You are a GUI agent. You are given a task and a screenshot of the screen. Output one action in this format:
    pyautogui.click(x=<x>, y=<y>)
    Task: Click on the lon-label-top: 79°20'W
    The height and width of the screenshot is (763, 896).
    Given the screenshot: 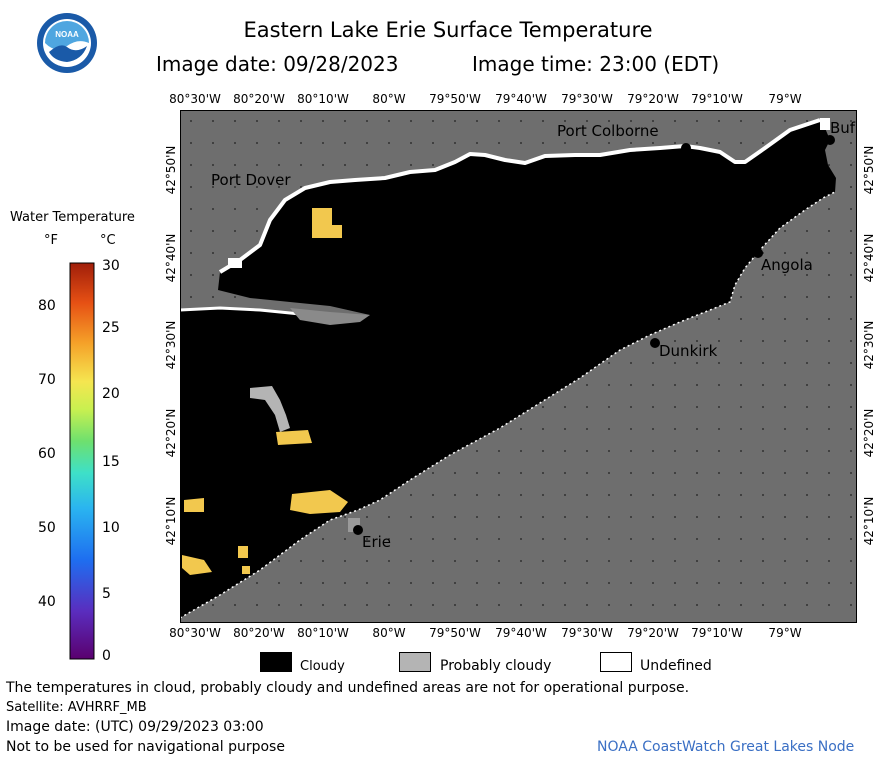 What is the action you would take?
    pyautogui.click(x=653, y=99)
    